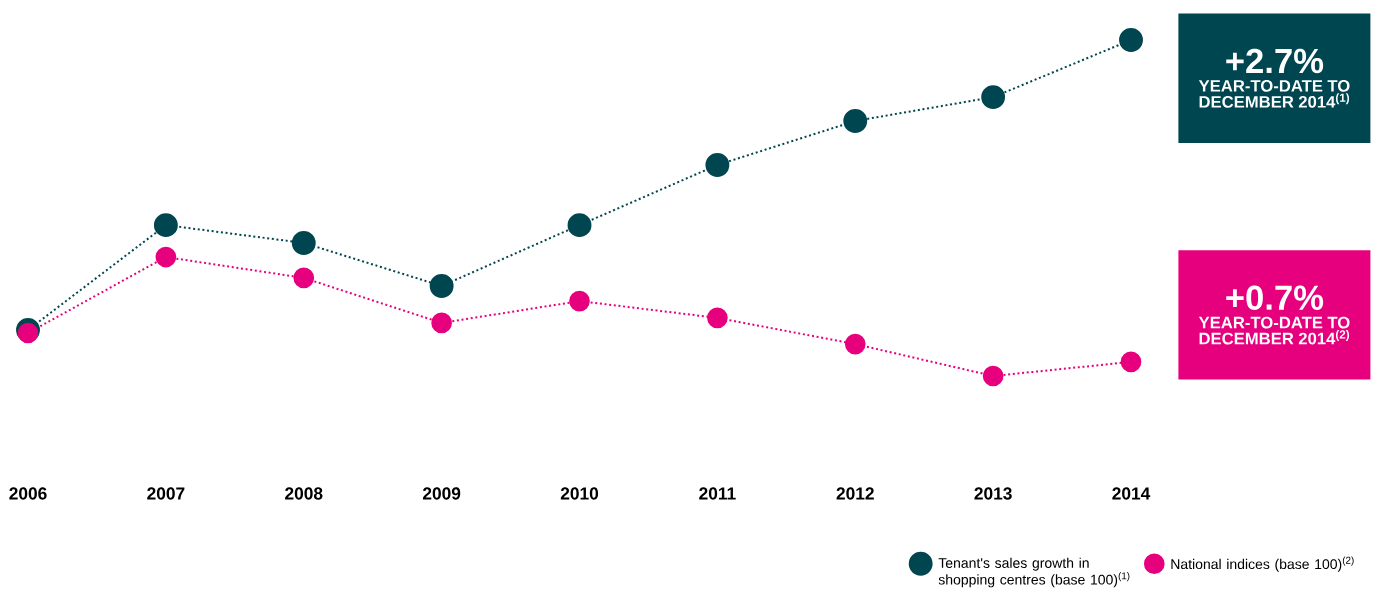 The height and width of the screenshot is (603, 1376). Describe the element at coordinates (304, 493) in the screenshot. I see `x-tick-label: 2008` at that location.